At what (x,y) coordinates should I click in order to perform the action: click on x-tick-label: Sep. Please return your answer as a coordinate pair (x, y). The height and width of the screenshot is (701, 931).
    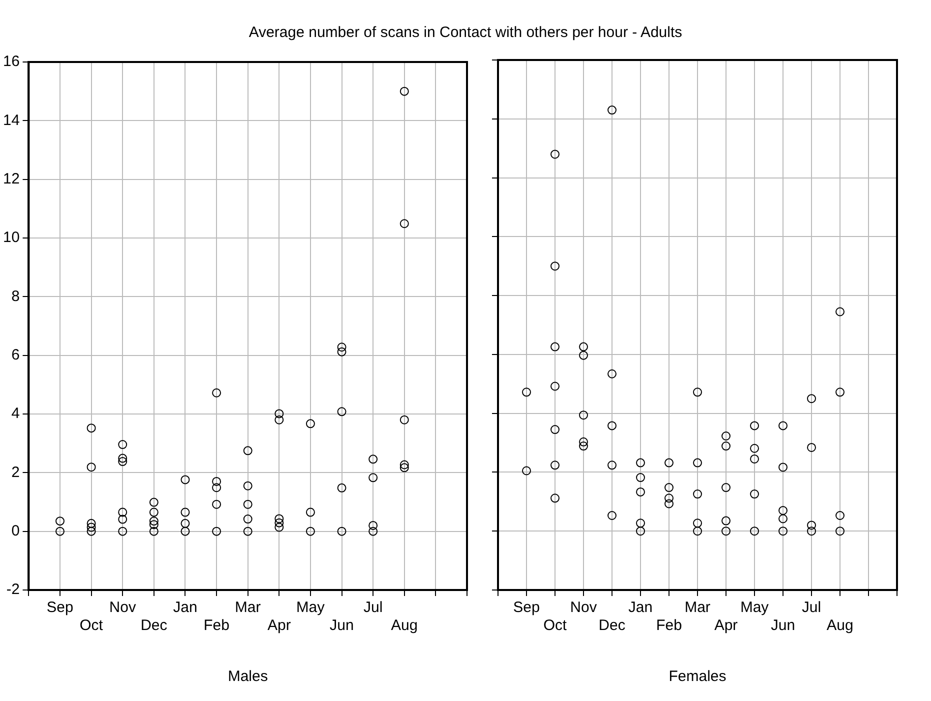
    Looking at the image, I should click on (60, 607).